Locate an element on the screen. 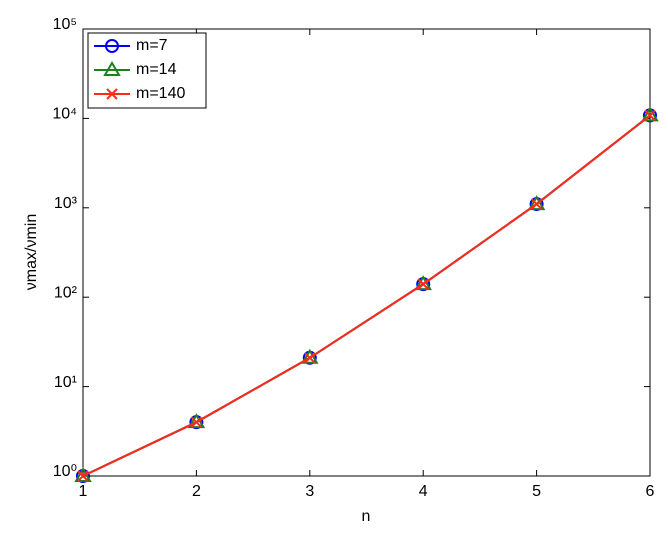  y-tick-label: 10¹ is located at coordinates (65, 382).